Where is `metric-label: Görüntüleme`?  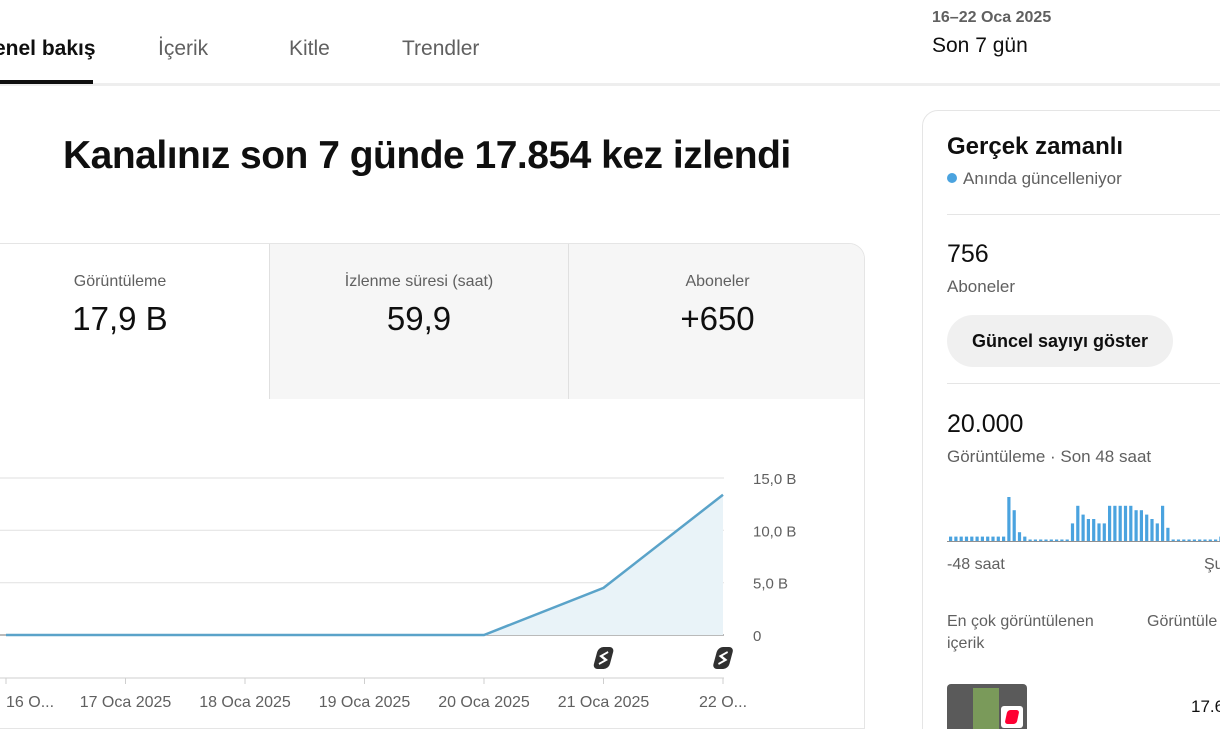
metric-label: Görüntüleme is located at coordinates (120, 281).